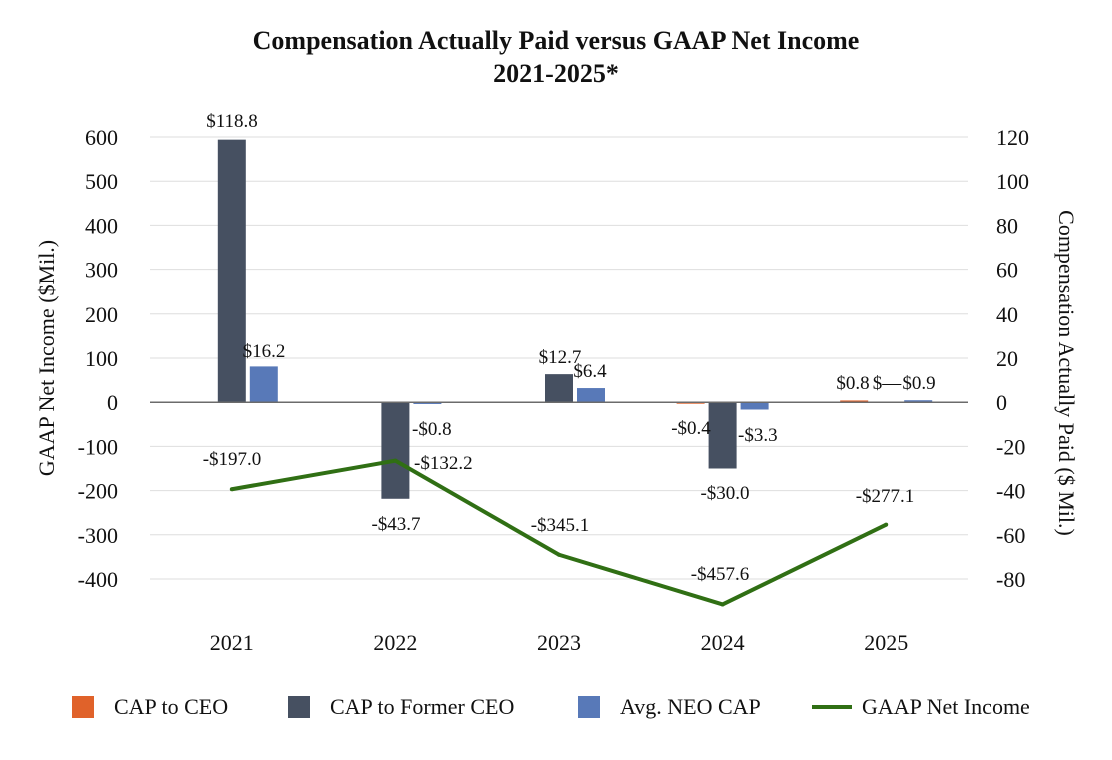 This screenshot has height=760, width=1112. What do you see at coordinates (395, 460) in the screenshot?
I see `point-gaap-net-income-2022` at bounding box center [395, 460].